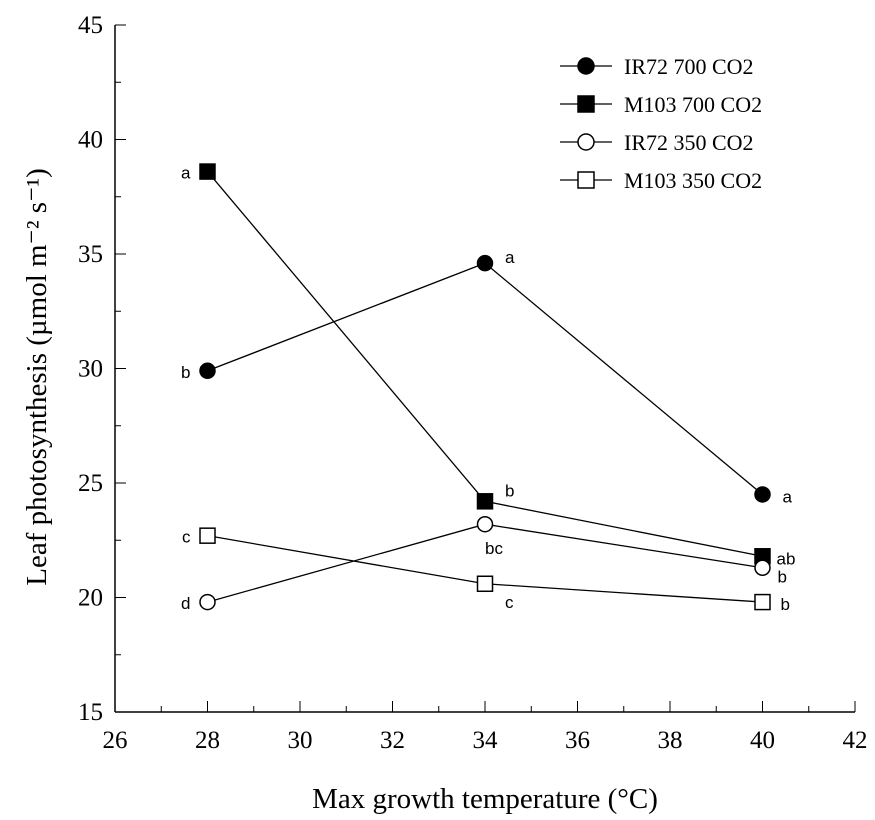  I want to click on legend-entry: IR72 350 CO2, so click(657, 142).